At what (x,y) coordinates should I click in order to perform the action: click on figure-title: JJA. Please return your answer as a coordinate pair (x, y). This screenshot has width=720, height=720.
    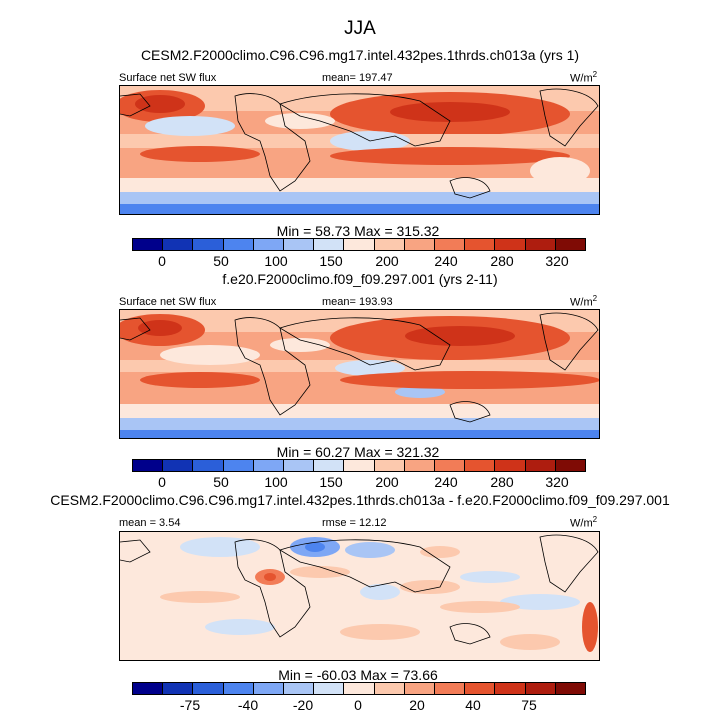
    Looking at the image, I should click on (360, 28).